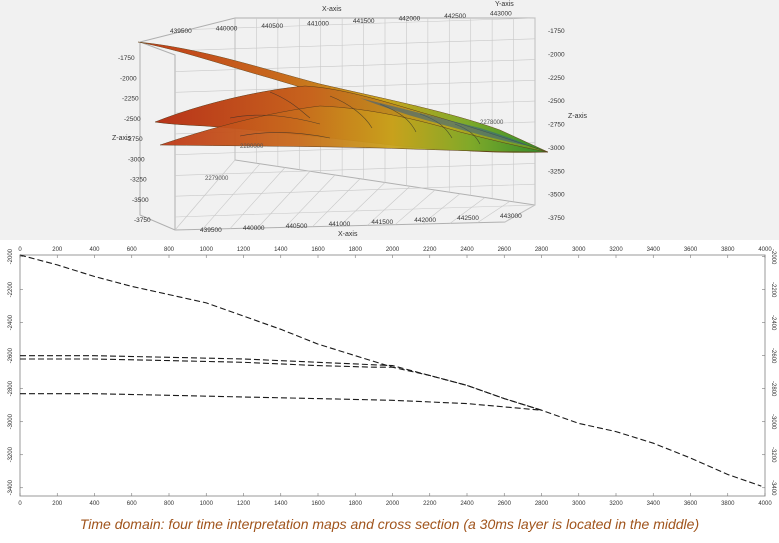 The width and height of the screenshot is (779, 543). What do you see at coordinates (556, 54) in the screenshot?
I see `z-tick-label-right: -2000` at bounding box center [556, 54].